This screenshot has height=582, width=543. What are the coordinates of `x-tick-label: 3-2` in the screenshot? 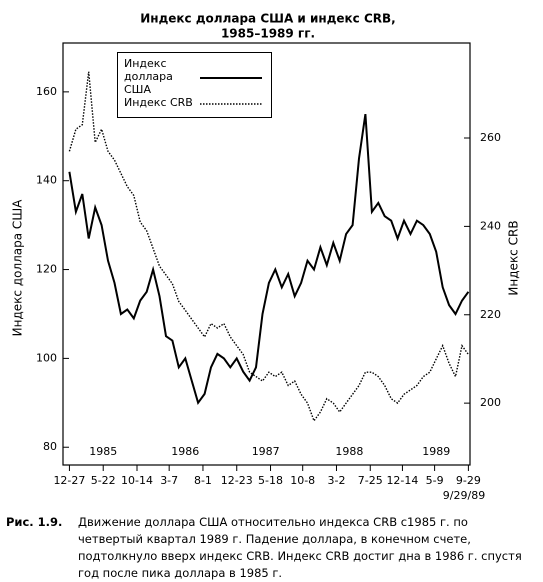 It's located at (336, 480).